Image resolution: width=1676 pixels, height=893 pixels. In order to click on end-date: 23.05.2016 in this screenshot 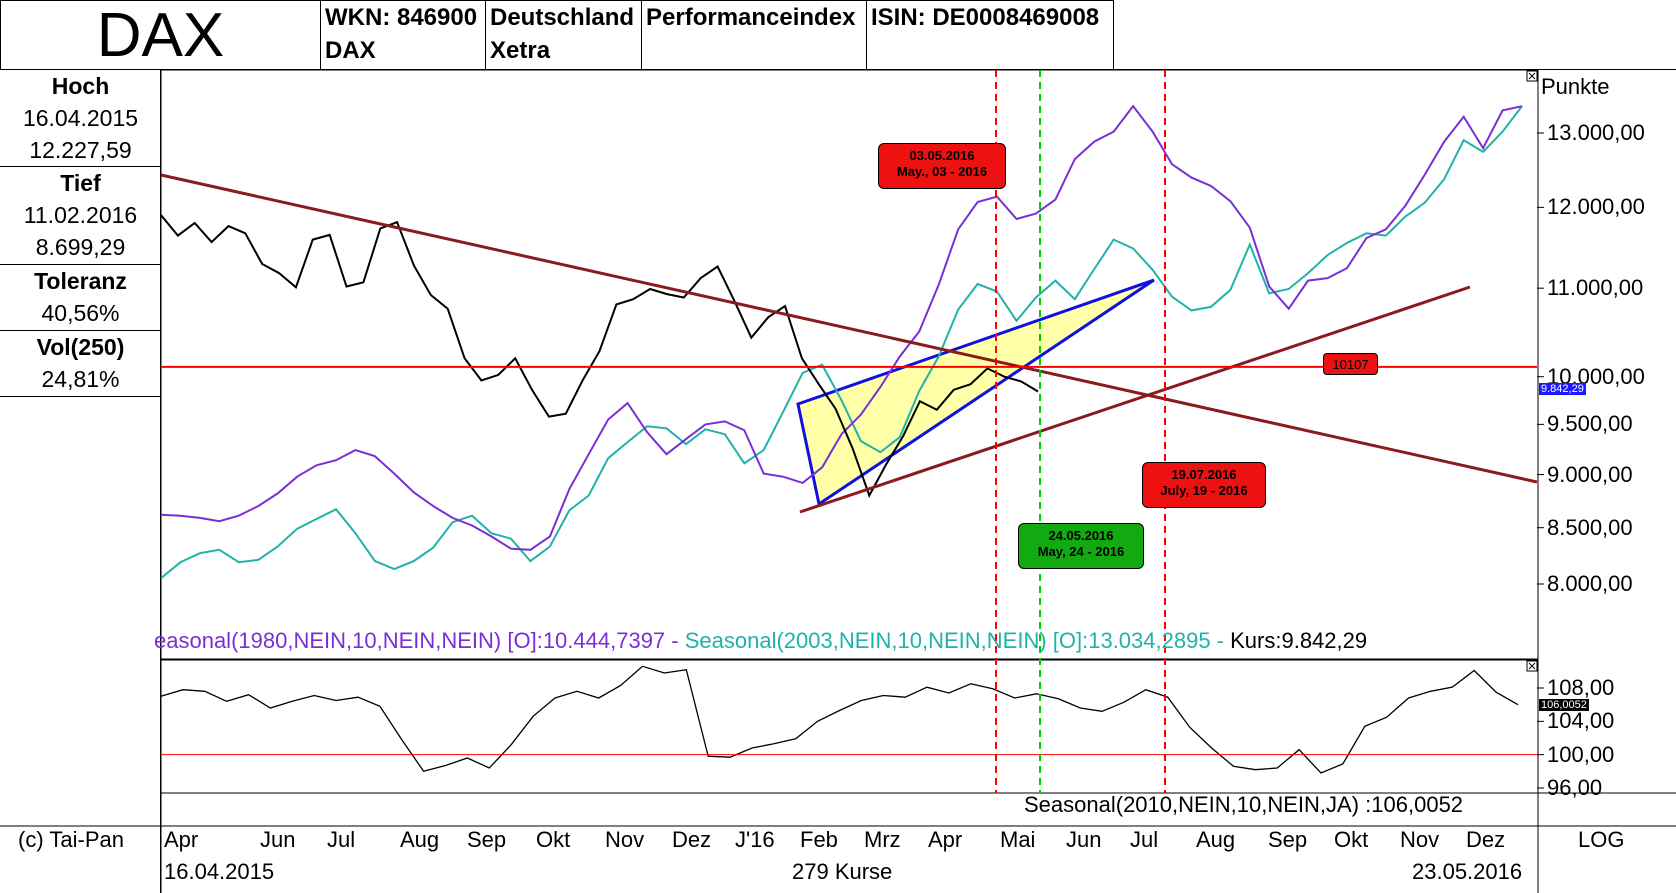, I will do `click(1467, 871)`.